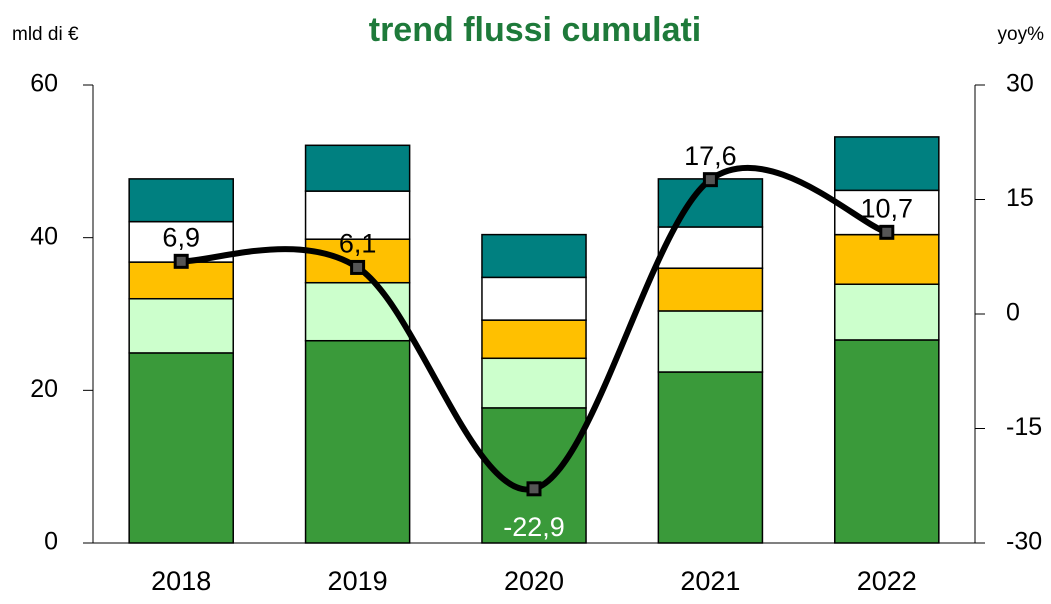 The image size is (1051, 604). I want to click on y-axis-label: mld di €, so click(45, 34).